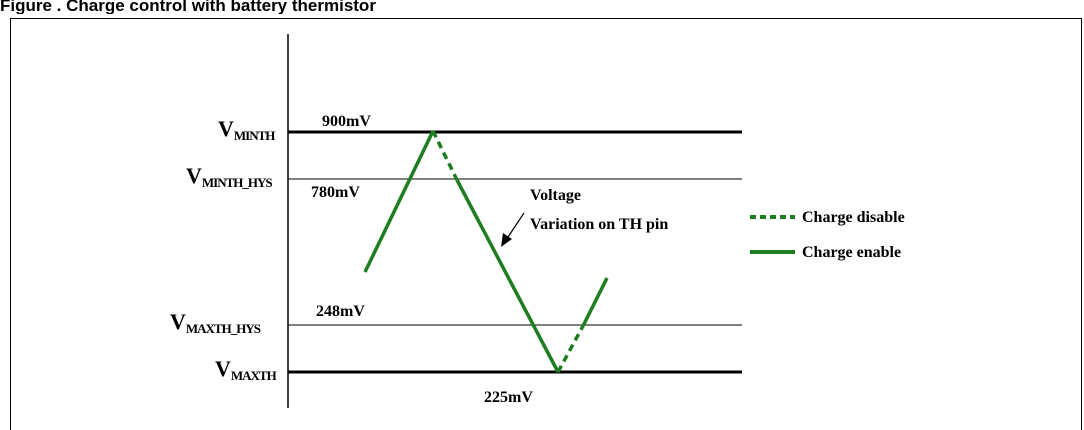  Describe the element at coordinates (340, 311) in the screenshot. I see `vmaxth-hys-value: 248mV` at that location.